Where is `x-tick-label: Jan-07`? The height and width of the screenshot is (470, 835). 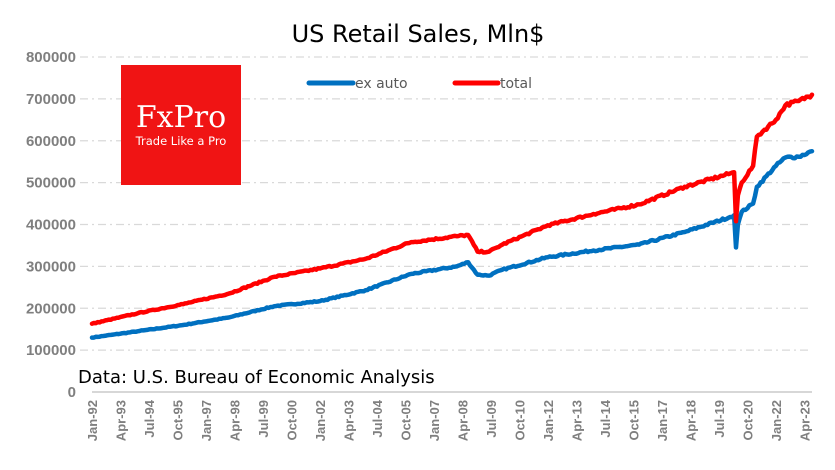
x-tick-label: Jan-07 is located at coordinates (434, 420).